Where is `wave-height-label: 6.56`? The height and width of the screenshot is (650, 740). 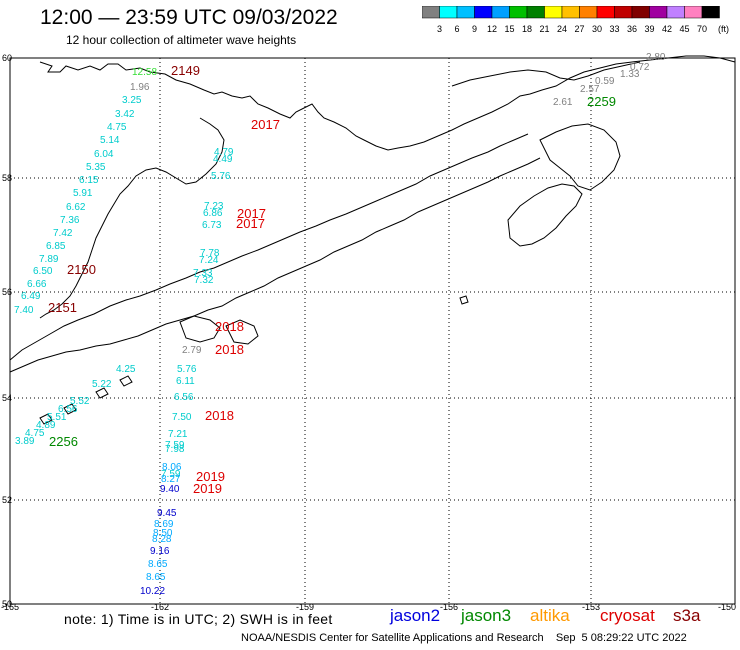
wave-height-label: 6.56 is located at coordinates (68, 409).